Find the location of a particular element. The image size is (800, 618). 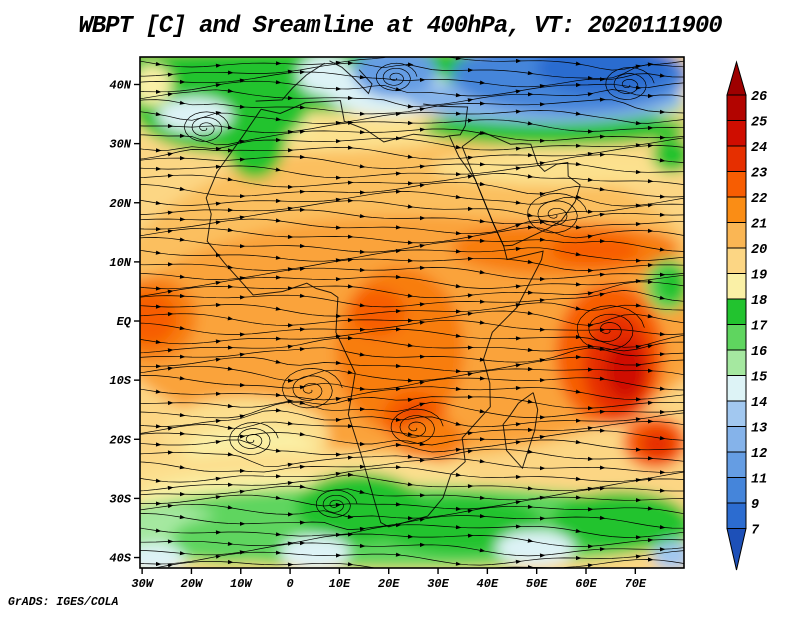

colorbar-label: 17 is located at coordinates (759, 327).